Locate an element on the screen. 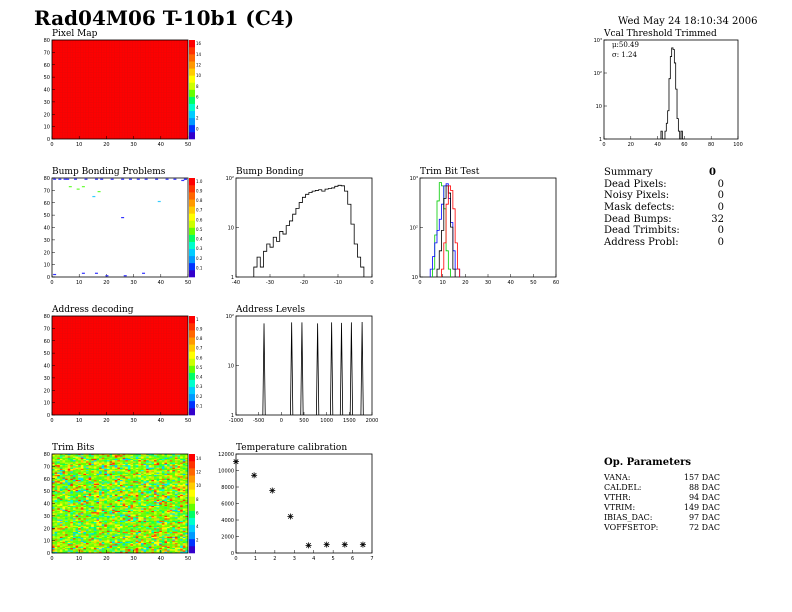 This screenshot has width=792, height=612. temperature-marker is located at coordinates (272, 490).